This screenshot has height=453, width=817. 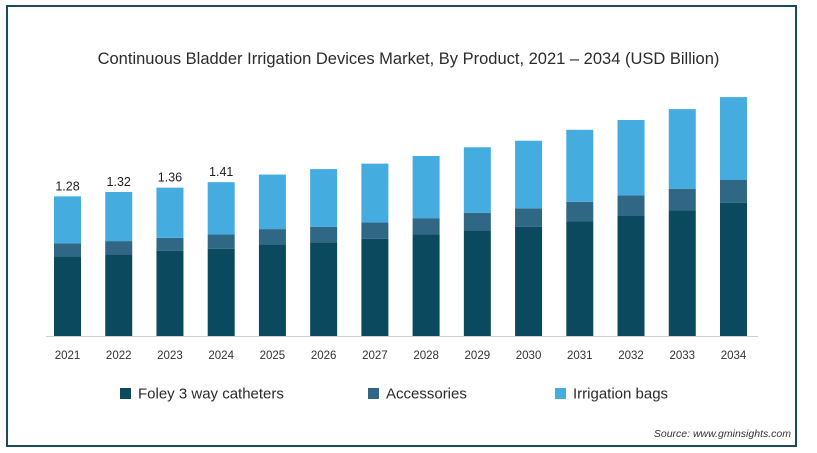 What do you see at coordinates (324, 356) in the screenshot?
I see `x-tick-label: 2026` at bounding box center [324, 356].